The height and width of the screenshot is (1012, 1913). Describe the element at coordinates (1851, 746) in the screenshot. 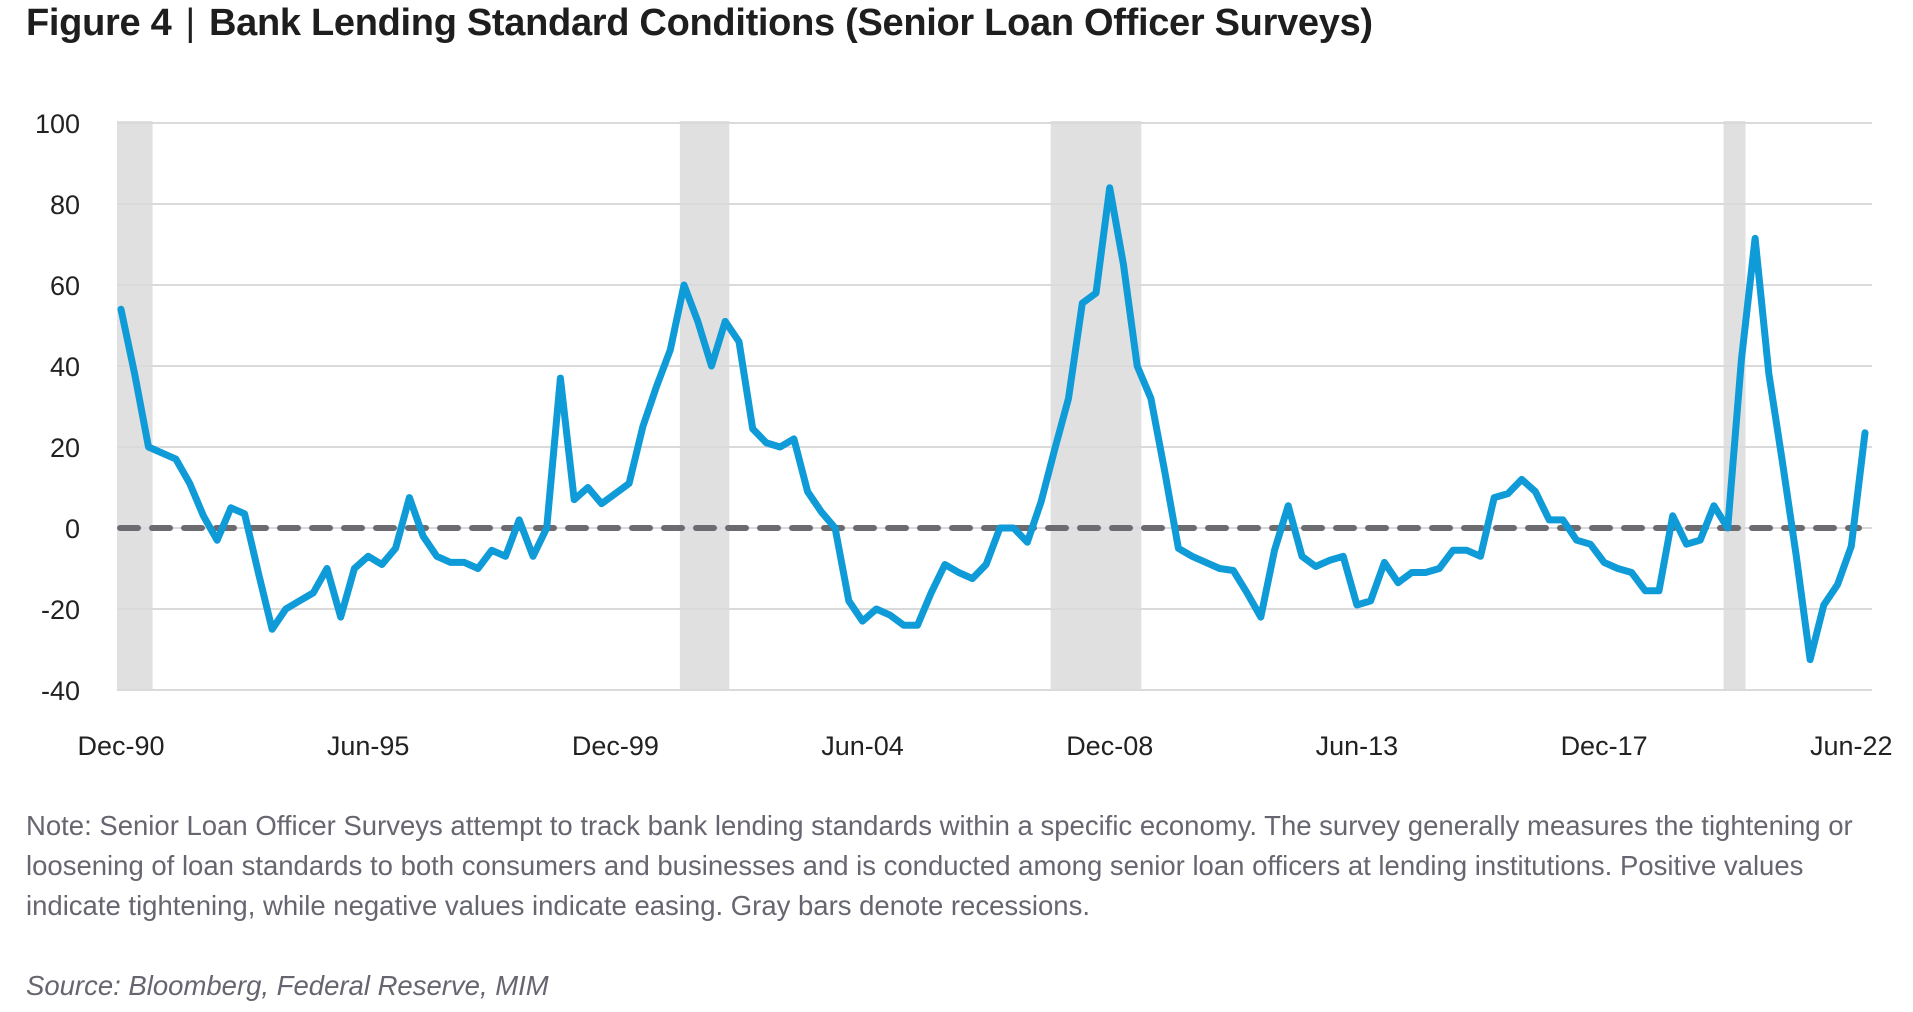

I see `x-tick-label: Jun-22` at that location.